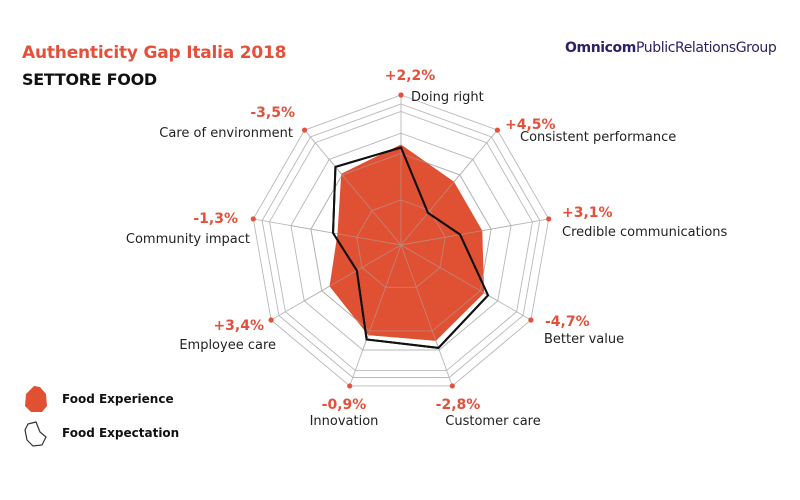 This screenshot has width=800, height=500. Describe the element at coordinates (492, 421) in the screenshot. I see `category-label-4: Customer care` at that location.